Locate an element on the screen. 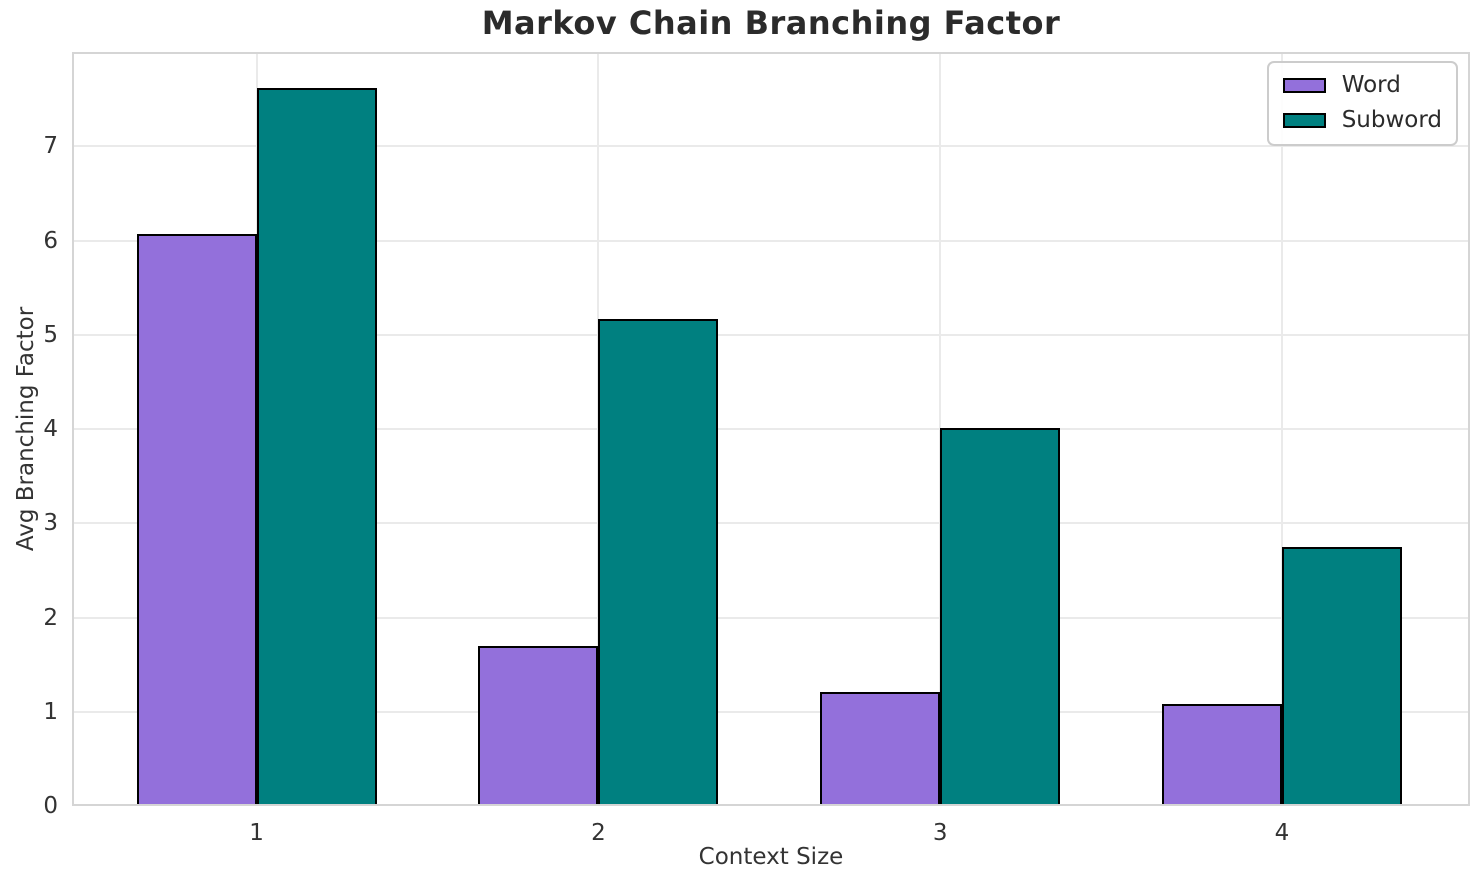  legend-label-word: Word is located at coordinates (1371, 85).